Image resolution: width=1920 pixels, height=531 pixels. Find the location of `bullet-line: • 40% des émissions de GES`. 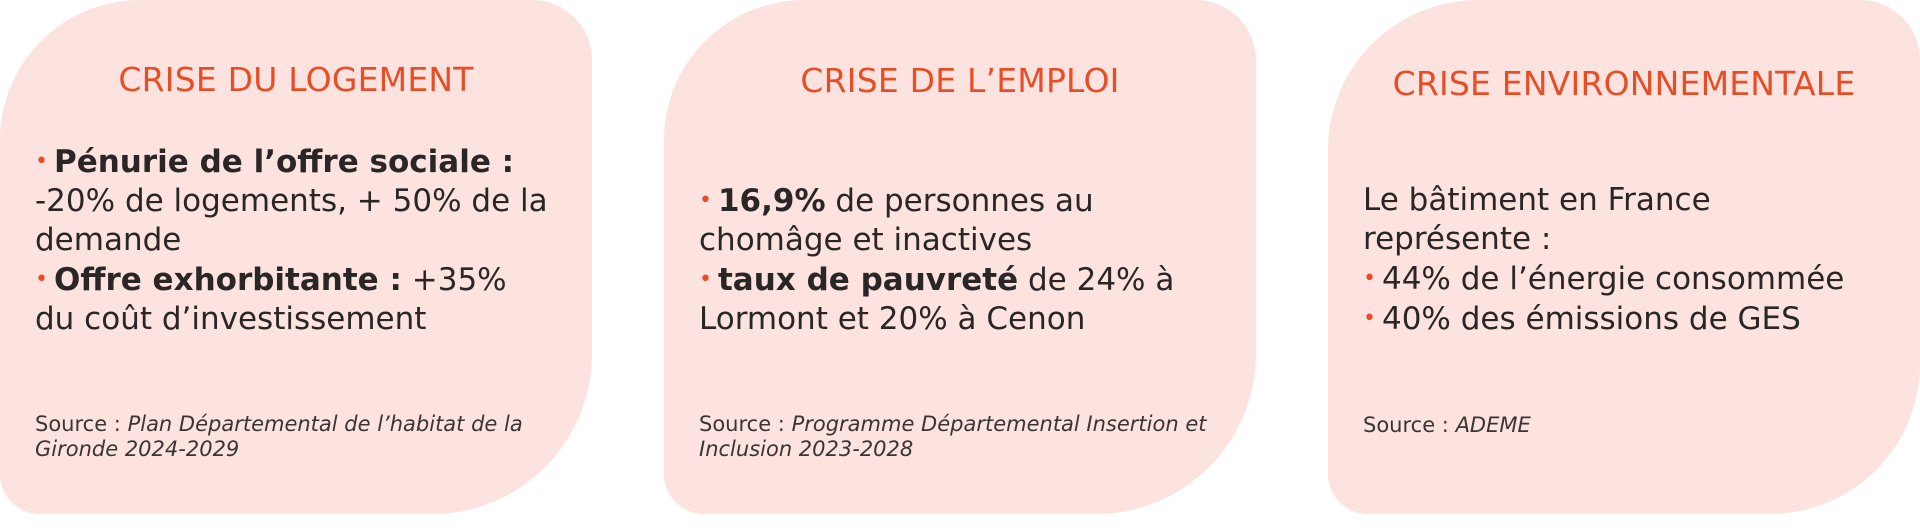

bullet-line: • 40% des émissions de GES is located at coordinates (1623, 319).